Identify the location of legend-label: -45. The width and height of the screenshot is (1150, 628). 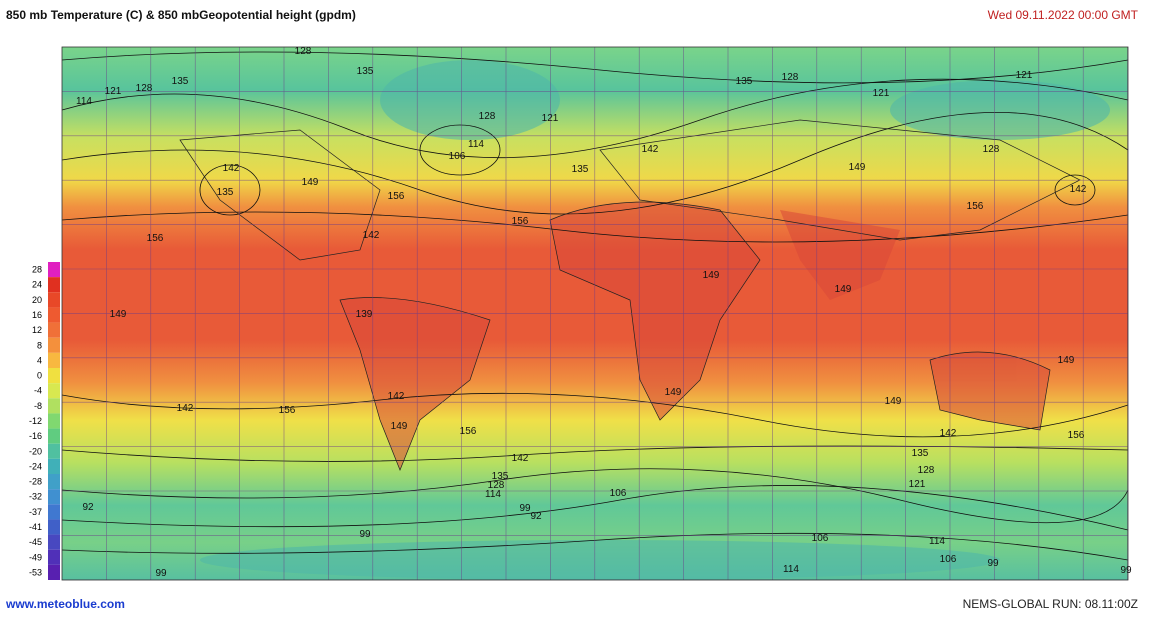
(35, 542).